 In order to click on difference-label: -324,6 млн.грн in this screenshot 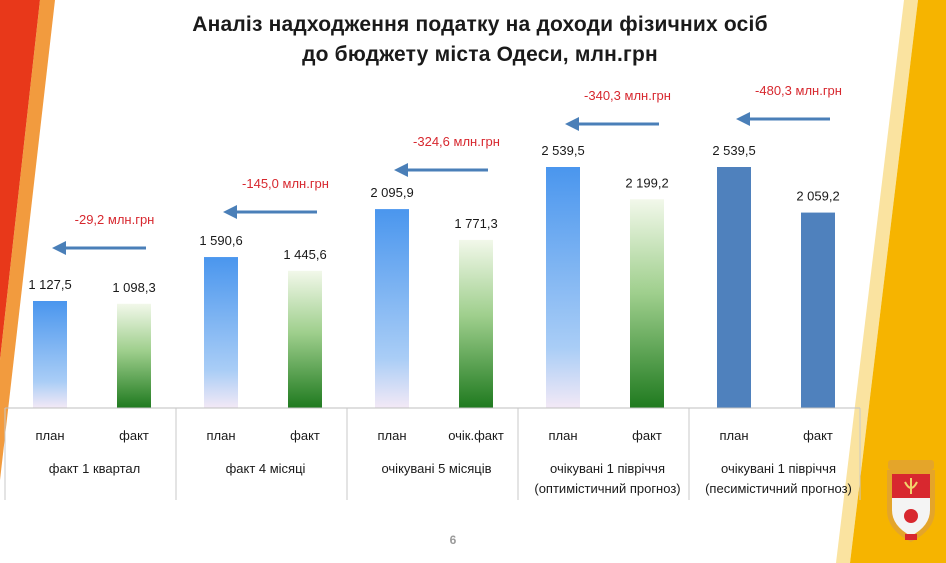, I will do `click(456, 141)`.